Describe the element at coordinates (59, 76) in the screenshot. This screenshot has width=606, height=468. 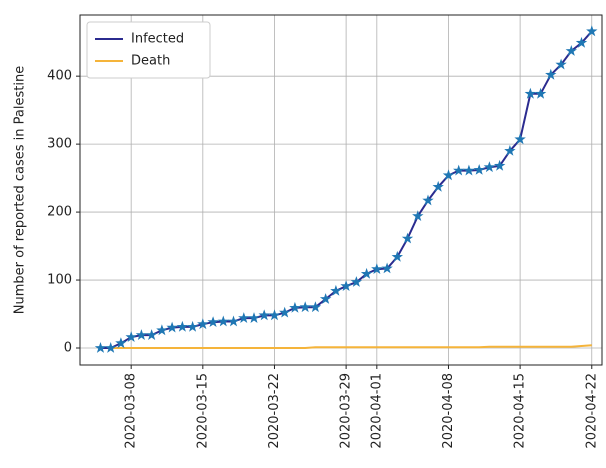
I see `y-tick-label: 400` at that location.